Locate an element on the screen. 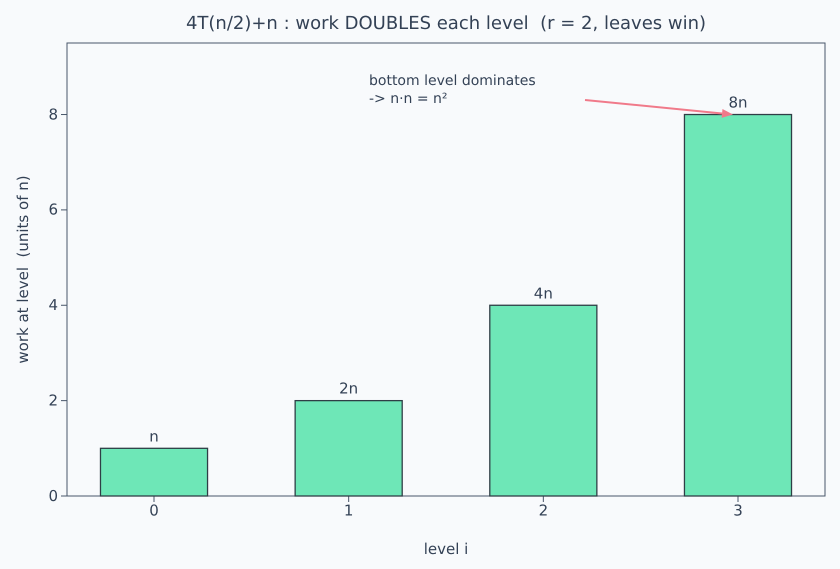 The height and width of the screenshot is (569, 840). data-label: n is located at coordinates (154, 436).